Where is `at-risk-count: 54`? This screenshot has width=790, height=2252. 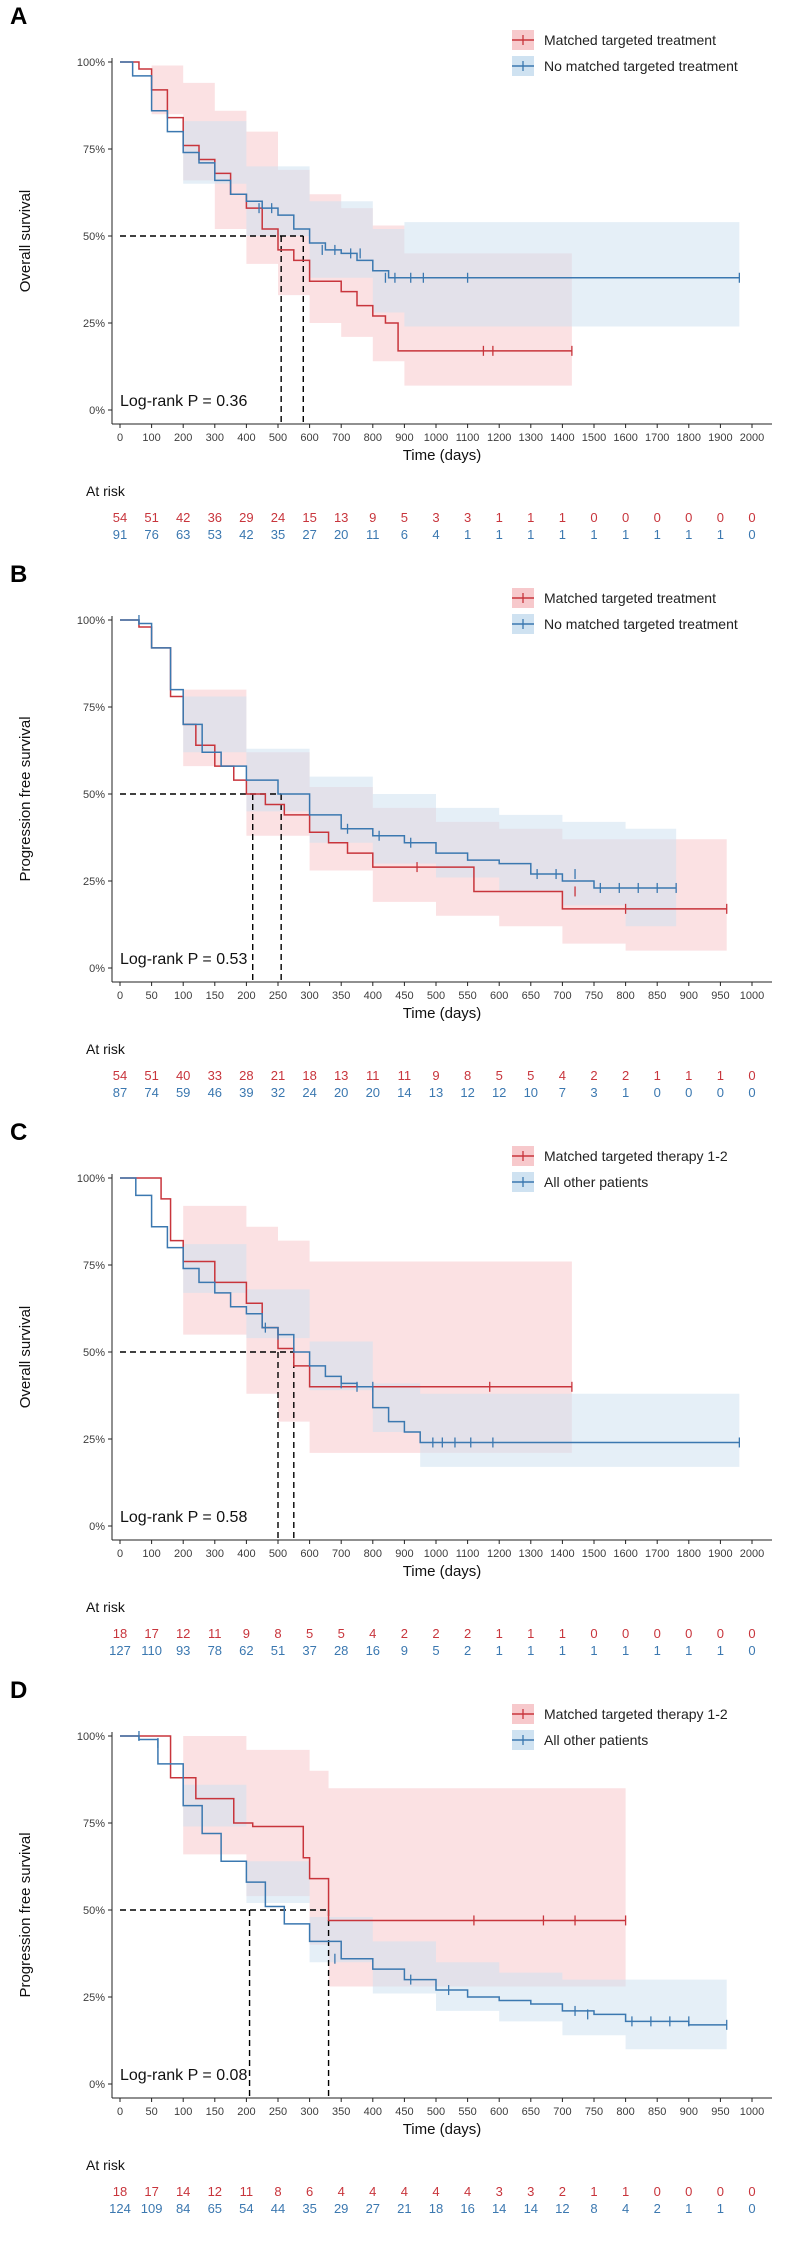
at-risk-count: 54 is located at coordinates (246, 2208).